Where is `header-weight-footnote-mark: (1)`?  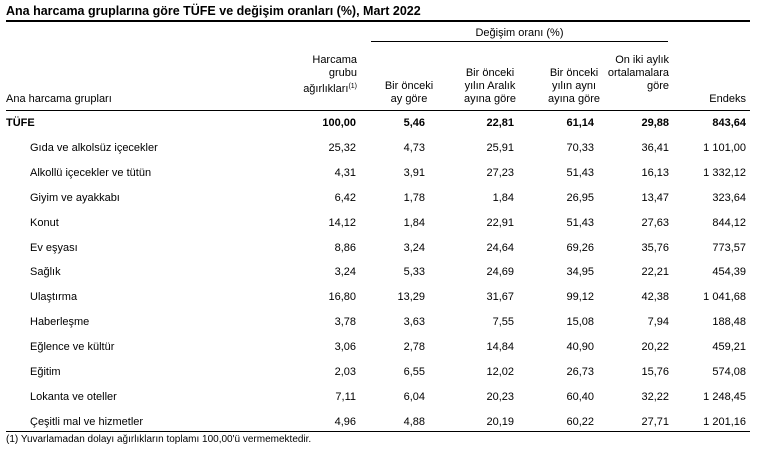 header-weight-footnote-mark: (1) is located at coordinates (352, 86).